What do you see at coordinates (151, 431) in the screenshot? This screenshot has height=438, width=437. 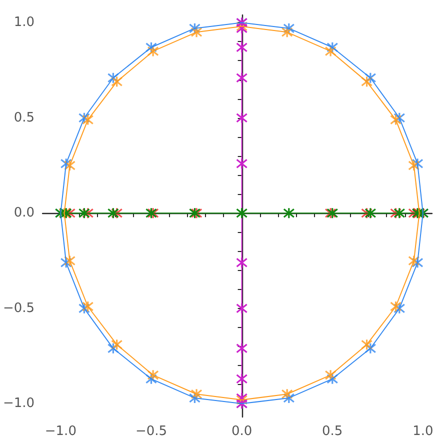 I see `x-tick-label: −0.5` at bounding box center [151, 431].